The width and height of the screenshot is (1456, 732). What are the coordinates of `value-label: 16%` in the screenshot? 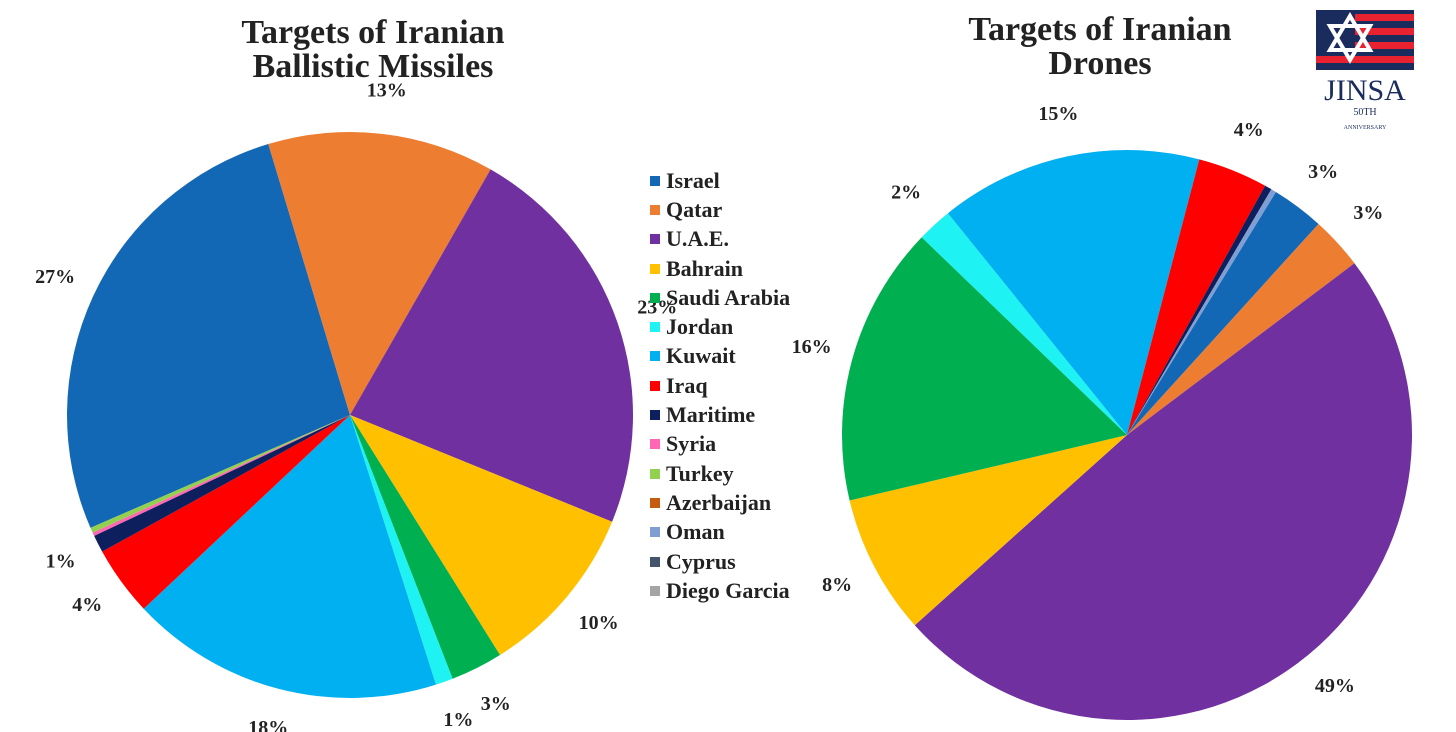 It's located at (812, 347).